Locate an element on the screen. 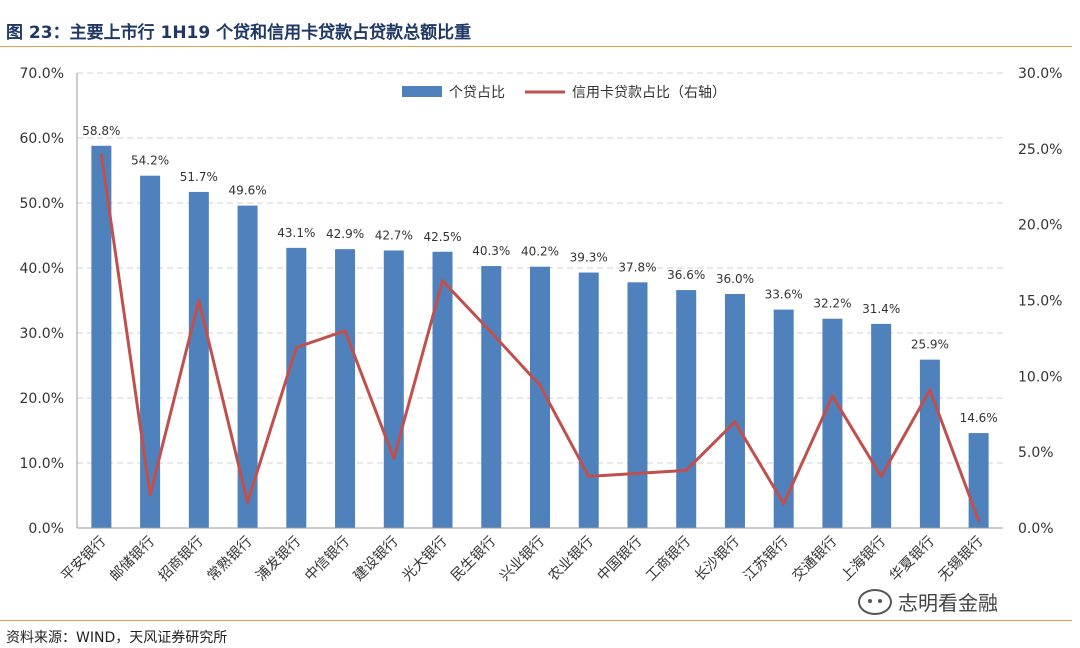 This screenshot has width=1080, height=648. data-label: 42.7% is located at coordinates (394, 235).